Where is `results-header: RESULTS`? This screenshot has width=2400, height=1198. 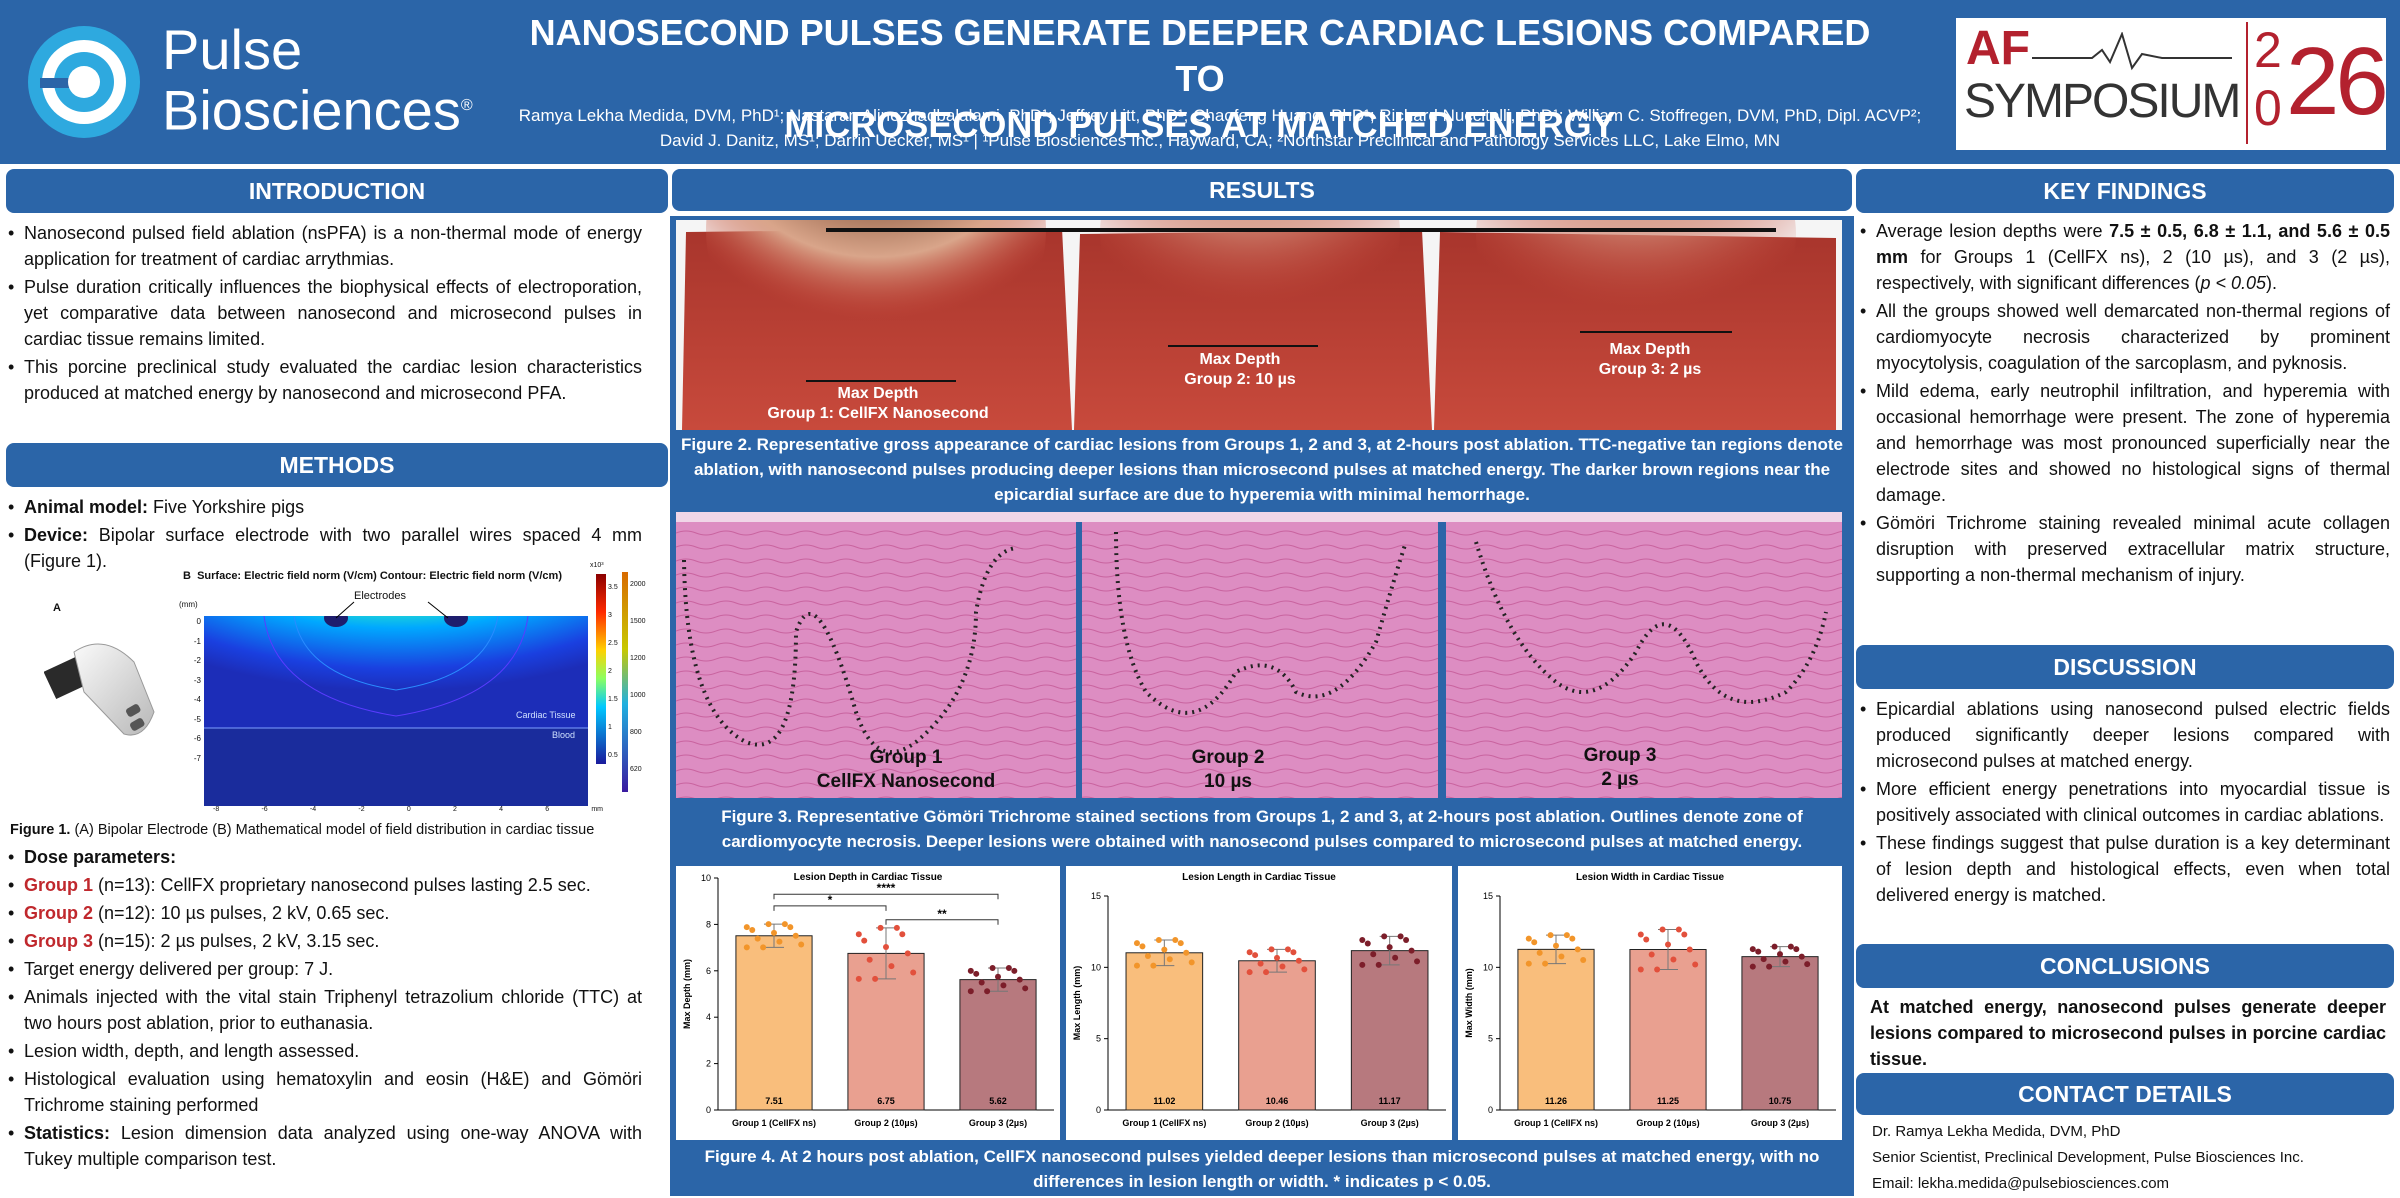
results-header: RESULTS is located at coordinates (1262, 190).